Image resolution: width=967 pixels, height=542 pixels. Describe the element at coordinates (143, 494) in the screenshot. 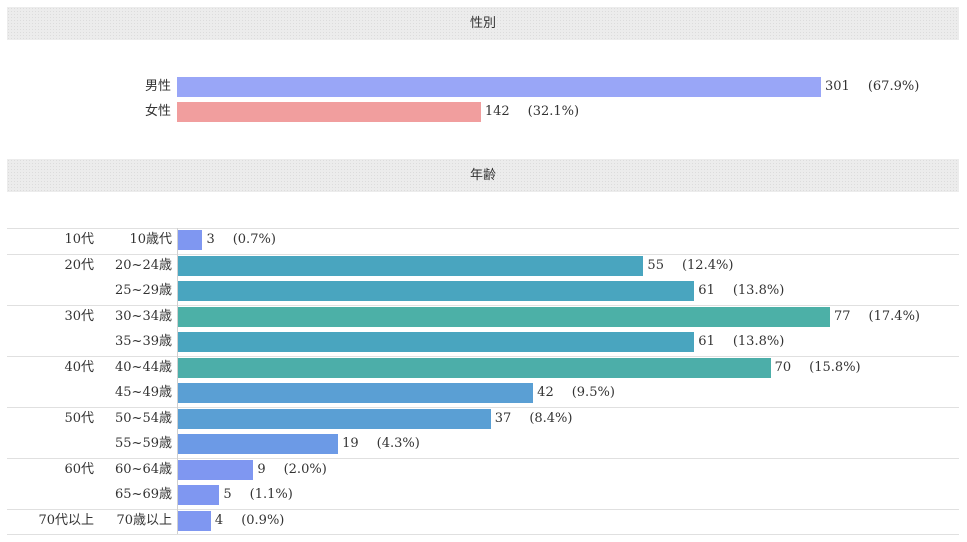

I see `category-label: 65~69歳` at that location.